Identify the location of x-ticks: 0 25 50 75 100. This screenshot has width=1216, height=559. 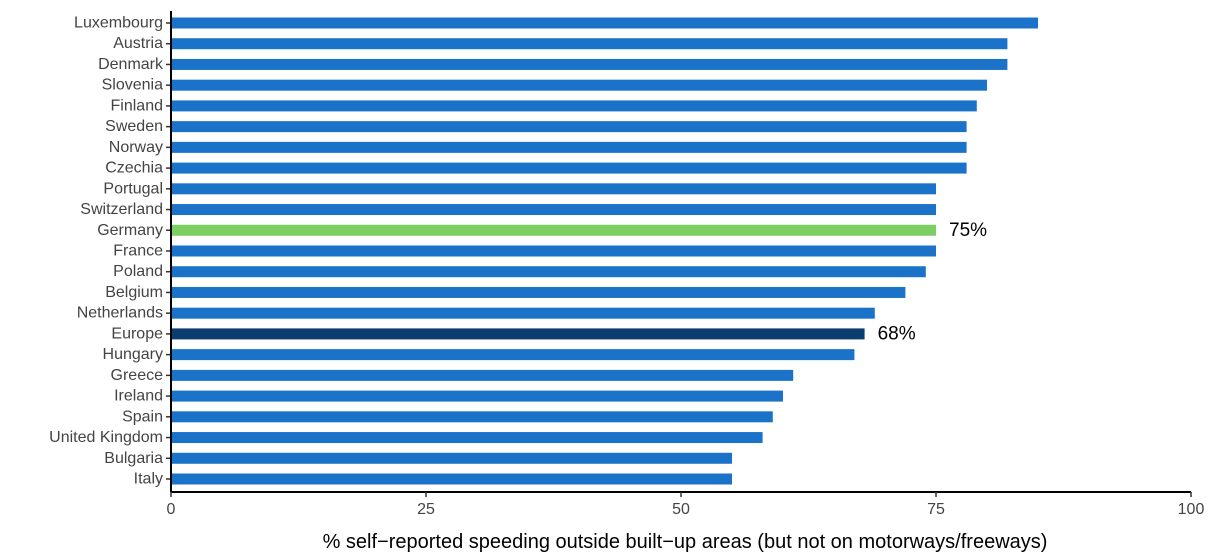
(686, 505).